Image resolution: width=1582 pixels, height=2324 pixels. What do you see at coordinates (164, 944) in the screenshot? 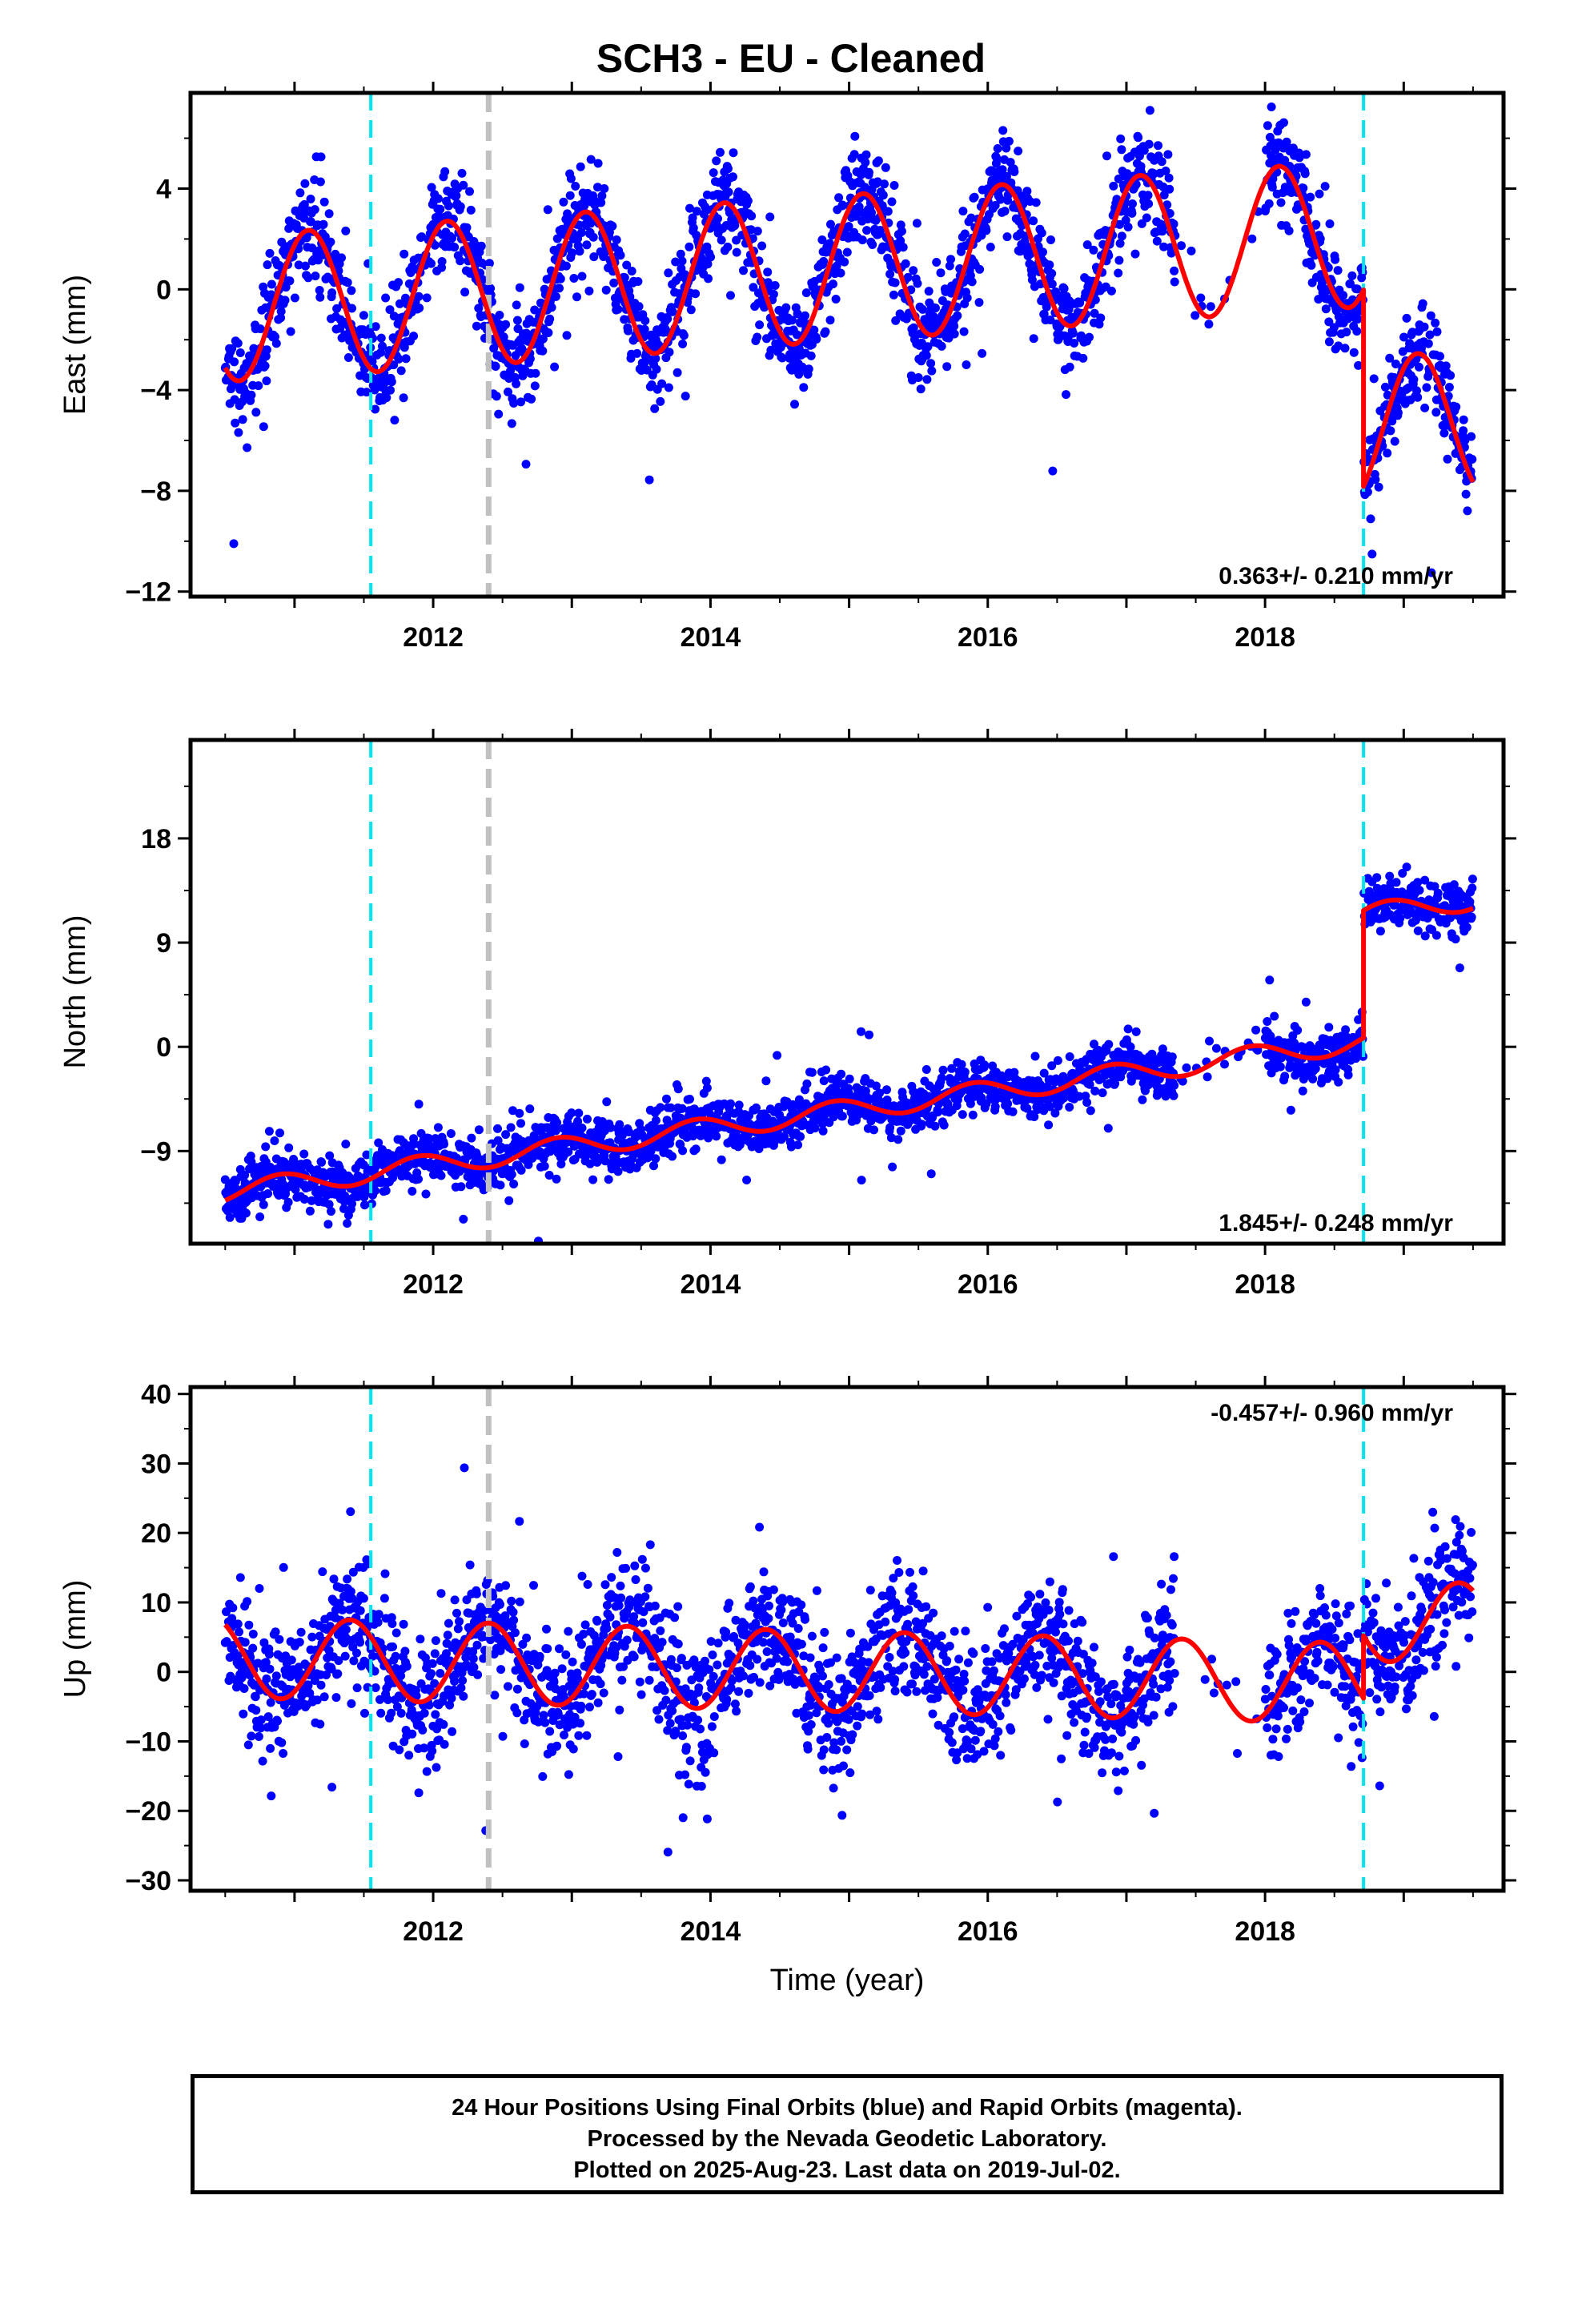
I see `y-tick-label: 9` at bounding box center [164, 944].